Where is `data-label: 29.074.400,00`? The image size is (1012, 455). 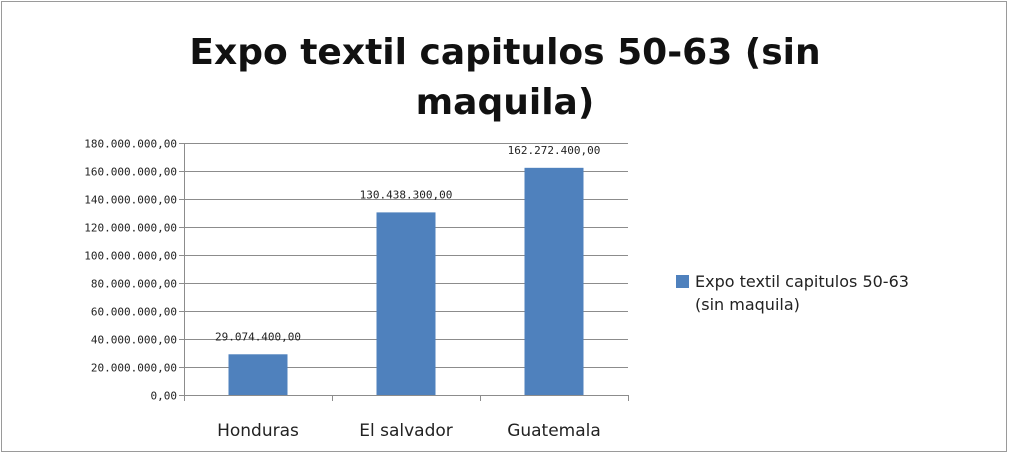
data-label: 29.074.400,00 is located at coordinates (258, 336).